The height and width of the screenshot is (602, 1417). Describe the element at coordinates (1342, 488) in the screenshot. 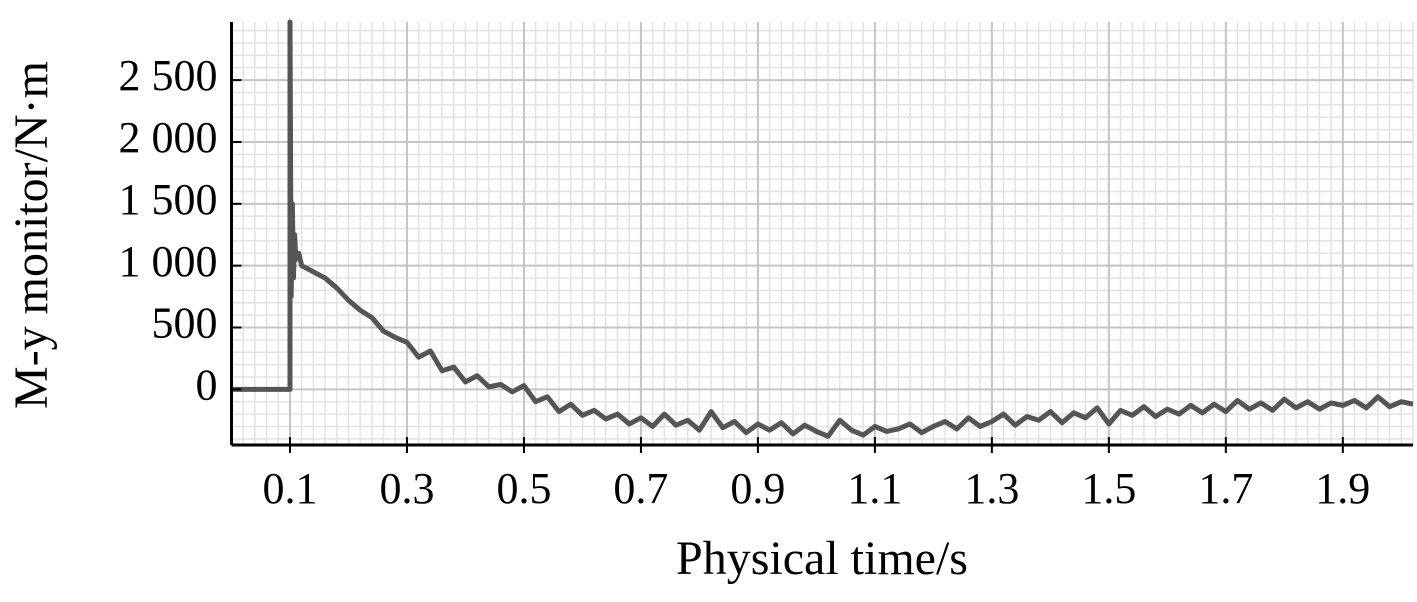

I see `x-tick-label: 1.9` at that location.